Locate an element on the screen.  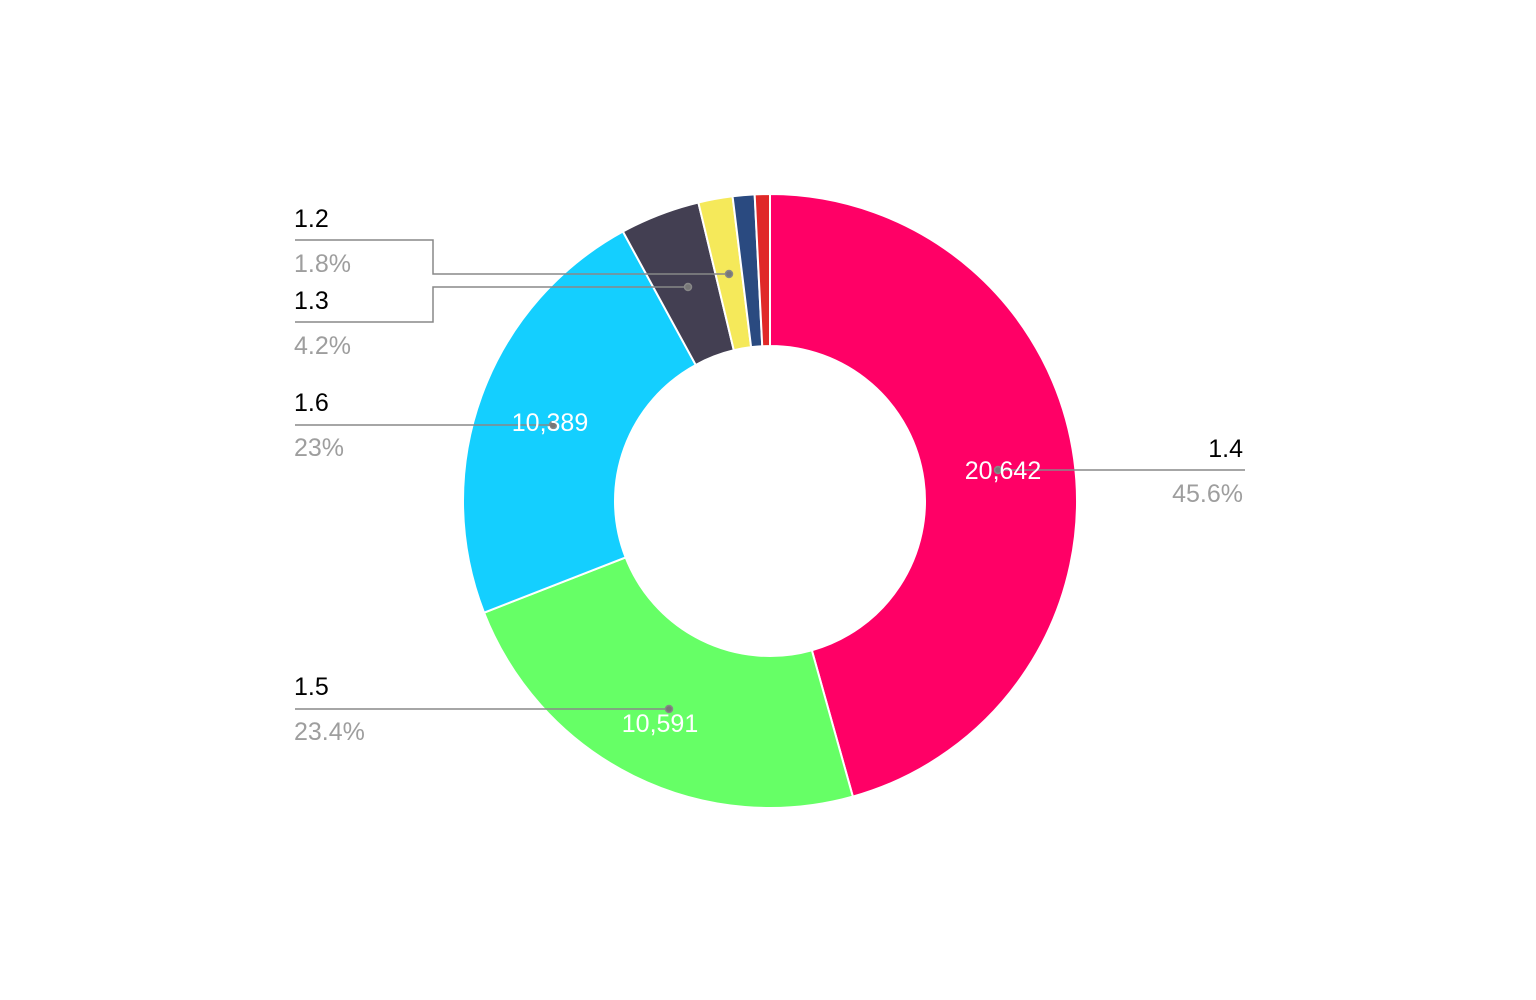
slice-label: 1.2 is located at coordinates (311, 219).